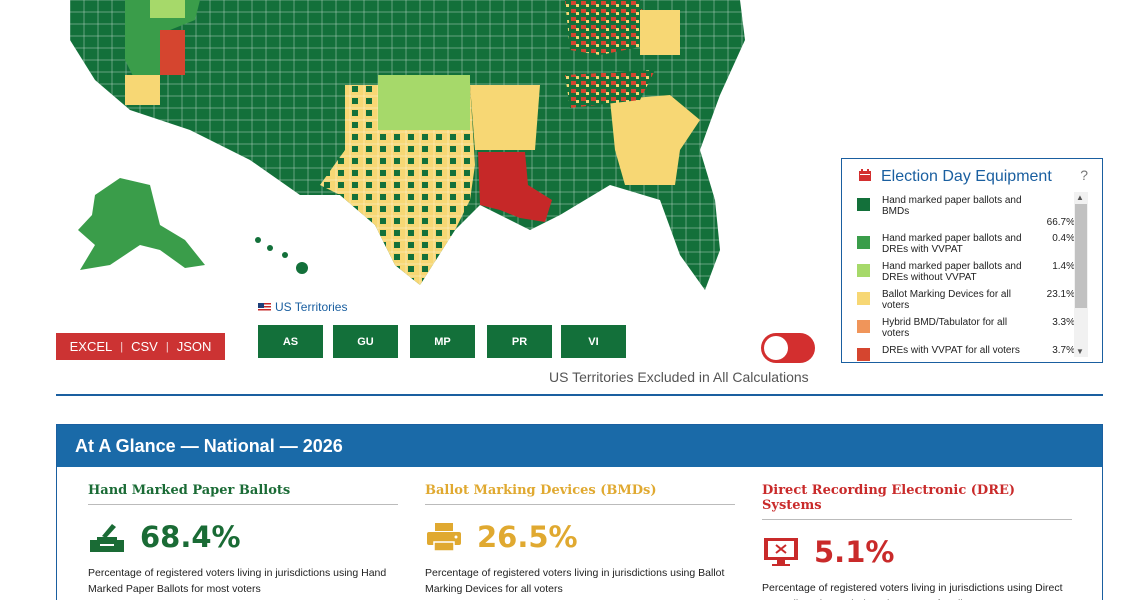 The image size is (1140, 600). I want to click on toggle-knob, so click(776, 348).